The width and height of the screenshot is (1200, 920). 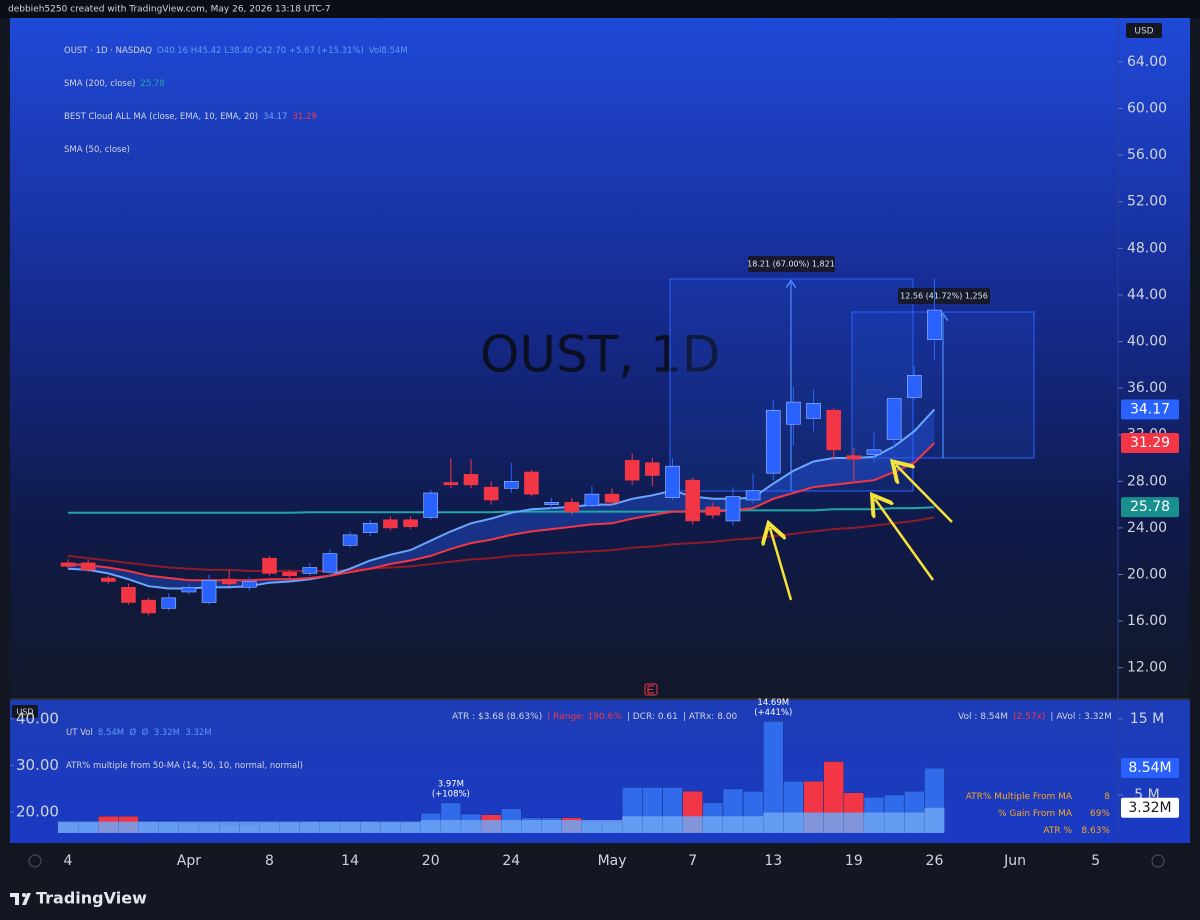 I want to click on table-label: ATR% Multiple From MA, so click(x=1018, y=797).